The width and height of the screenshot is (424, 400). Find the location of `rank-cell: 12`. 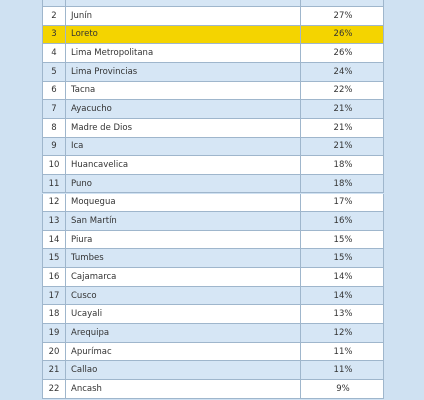

rank-cell: 12 is located at coordinates (54, 202).